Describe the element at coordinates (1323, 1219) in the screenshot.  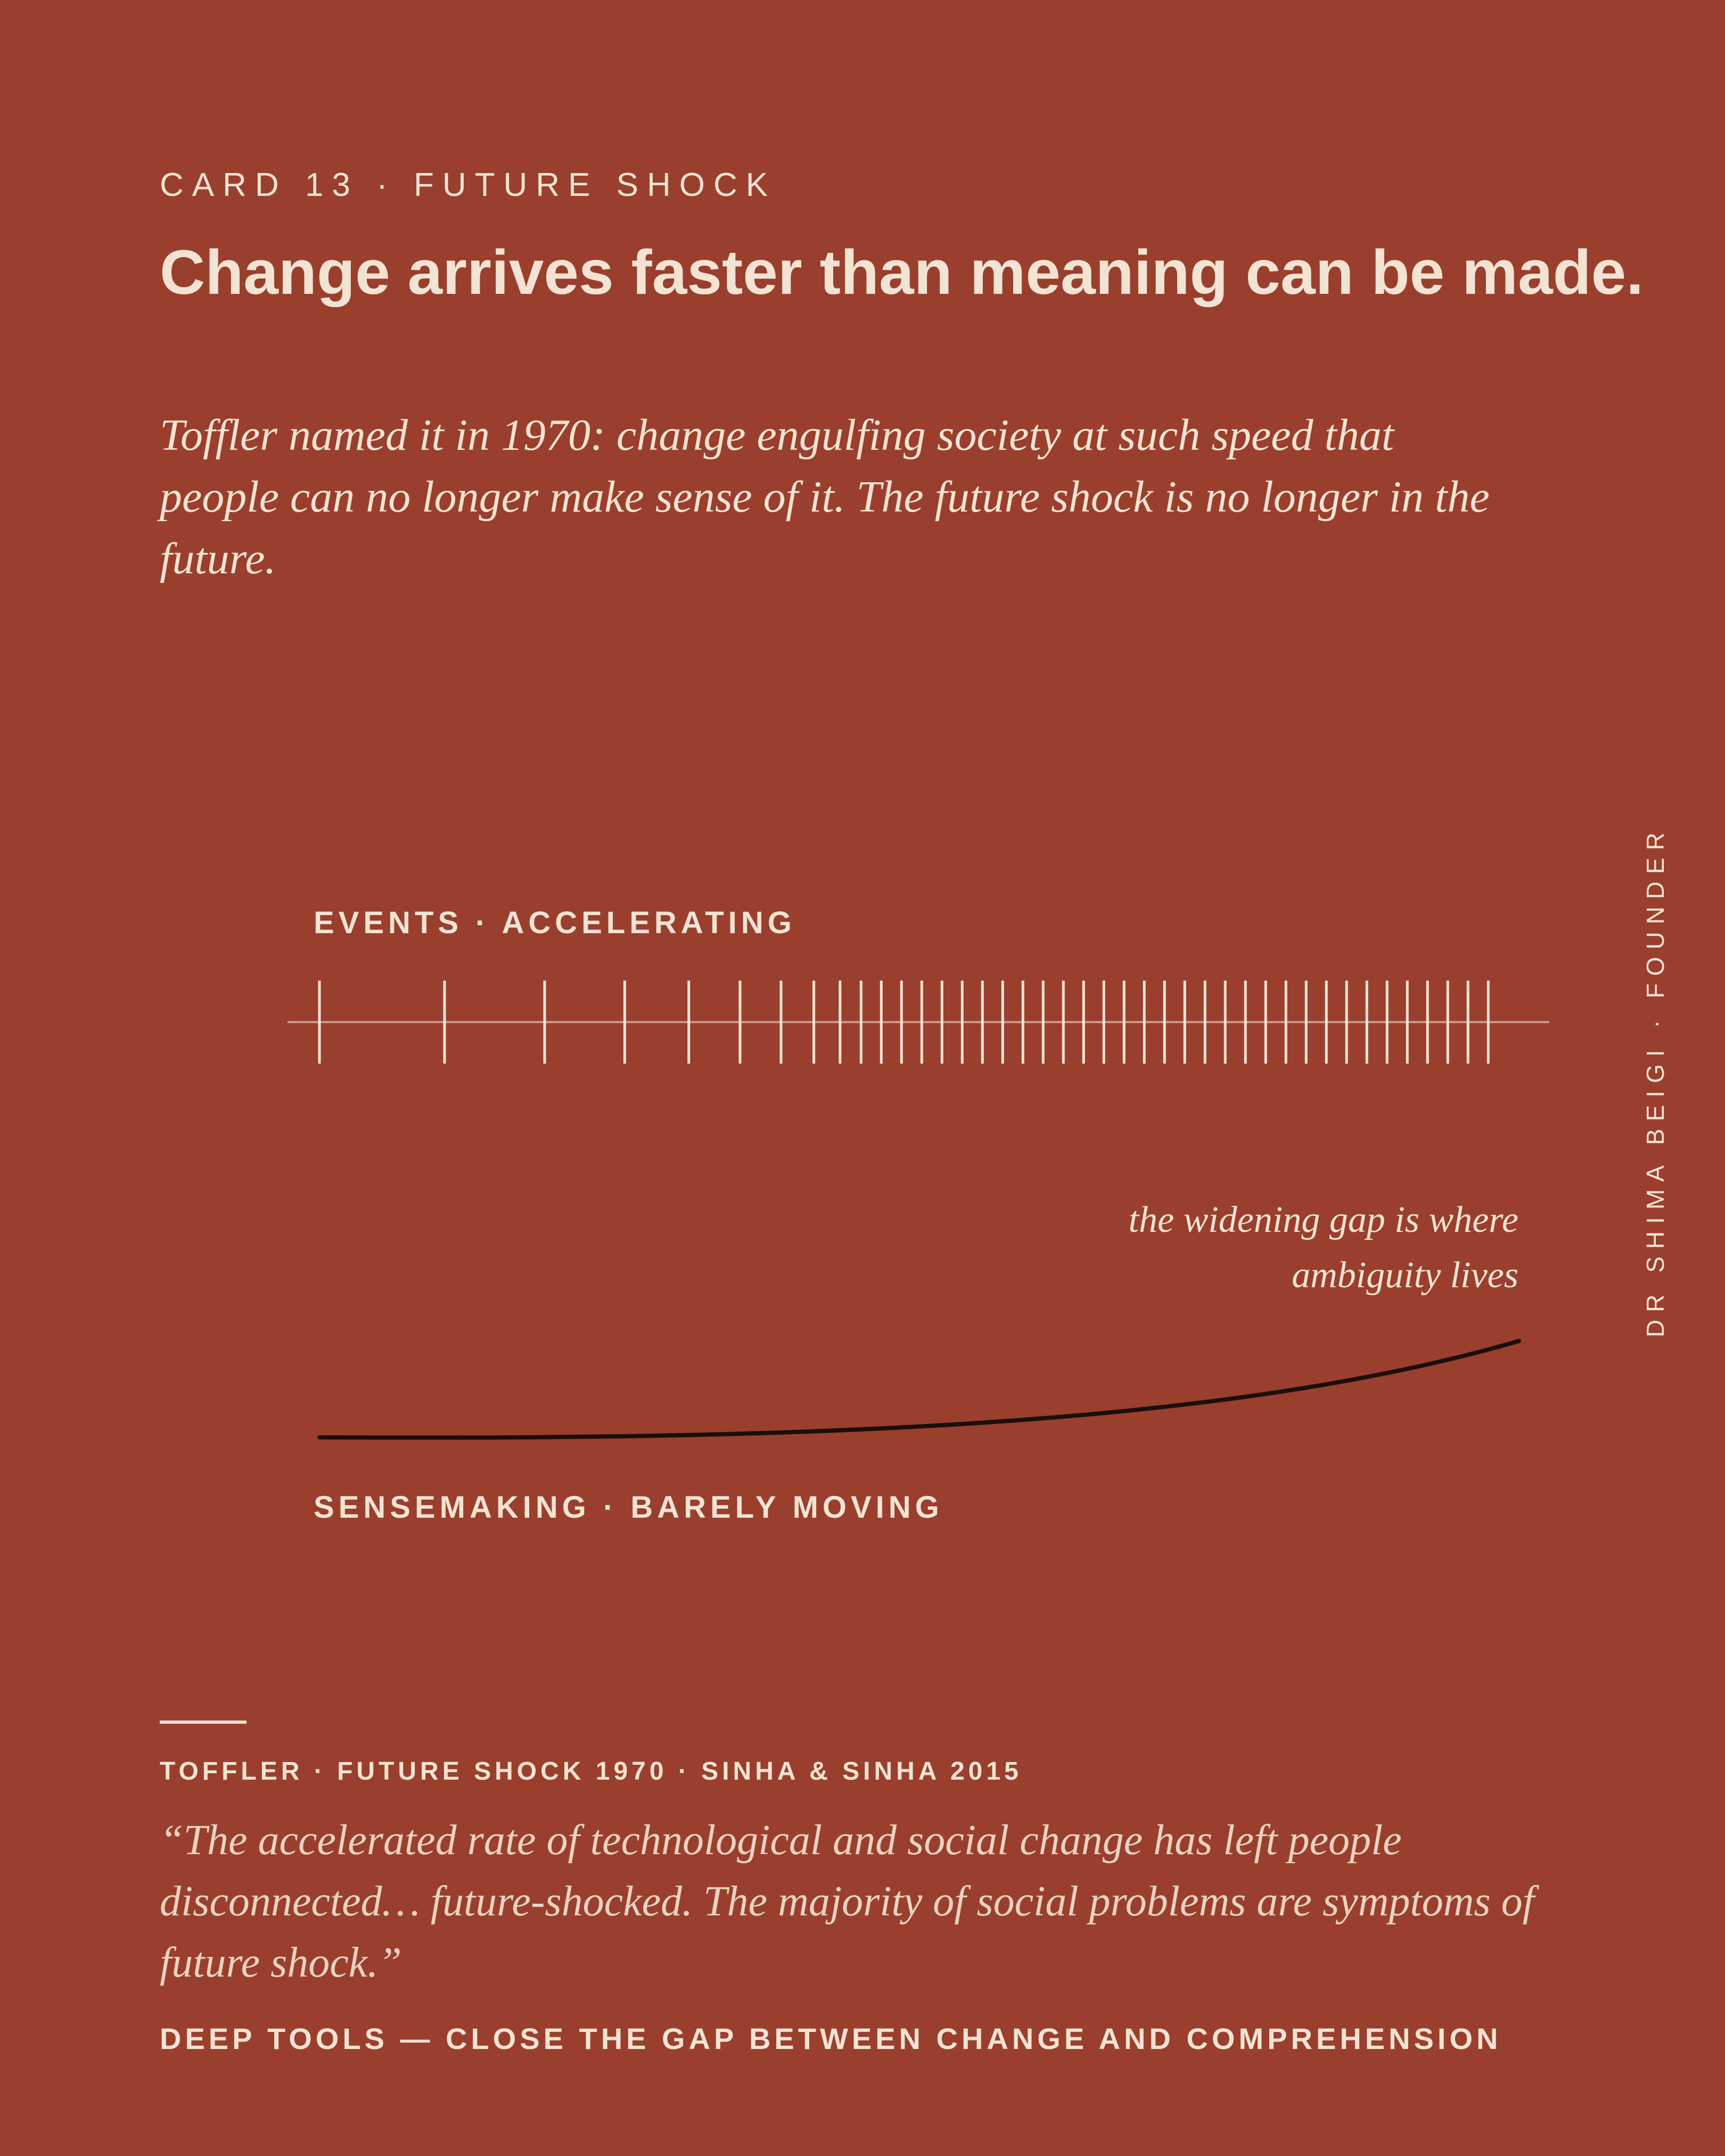
I see `annotation-line: the widening gap is where` at that location.